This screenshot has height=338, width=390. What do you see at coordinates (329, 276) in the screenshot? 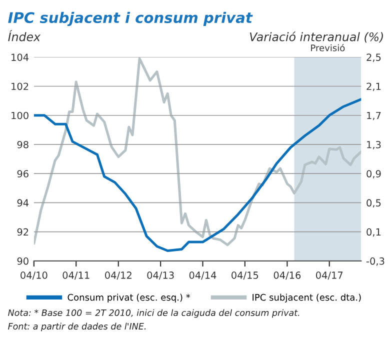
I see `x-tick-label: 04/17` at bounding box center [329, 276].